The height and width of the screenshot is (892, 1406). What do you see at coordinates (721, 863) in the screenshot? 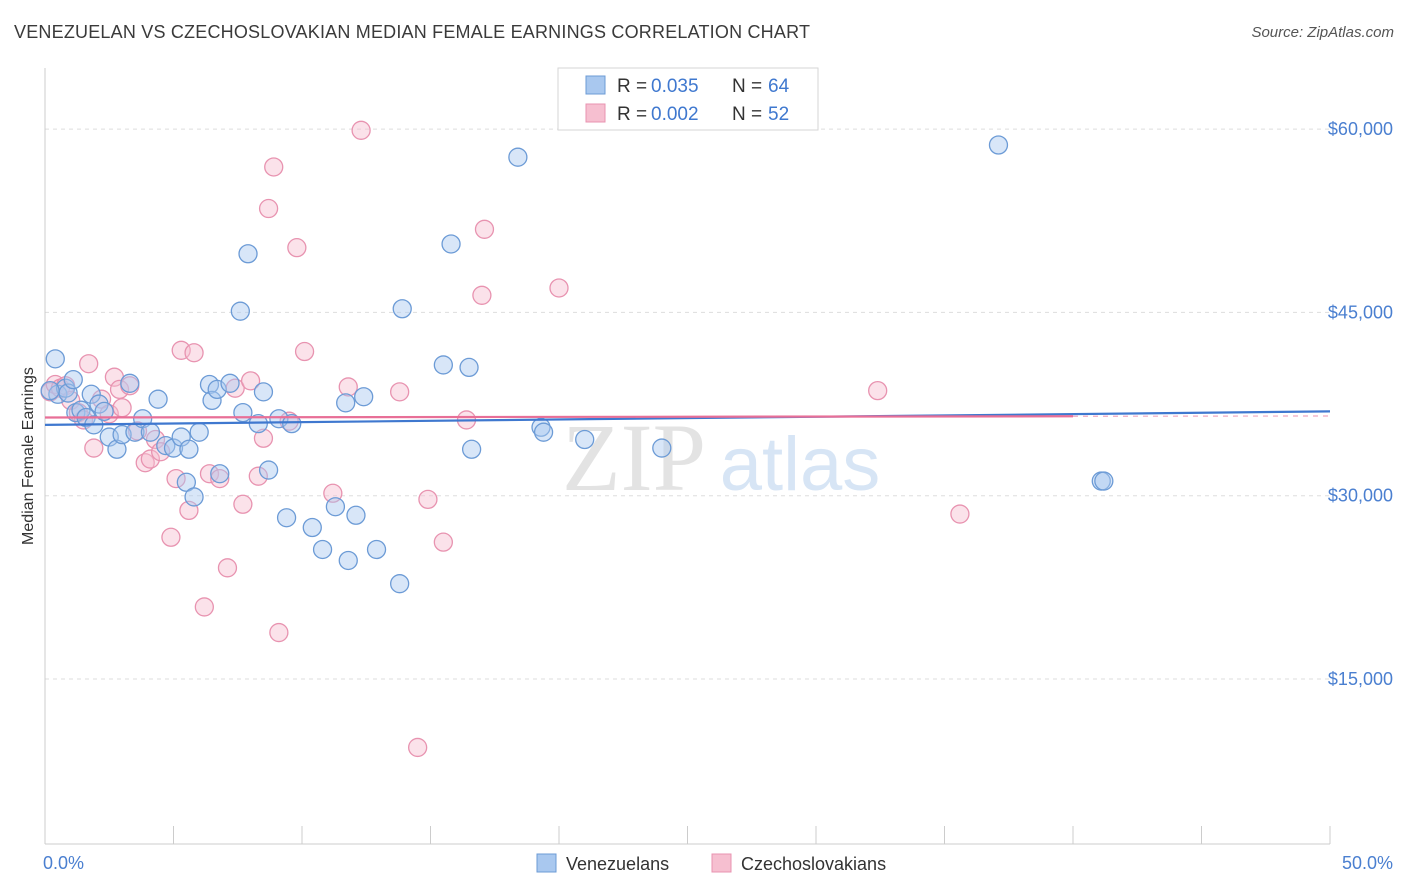
I see `legend-czechoslovakians-swatch` at bounding box center [721, 863].